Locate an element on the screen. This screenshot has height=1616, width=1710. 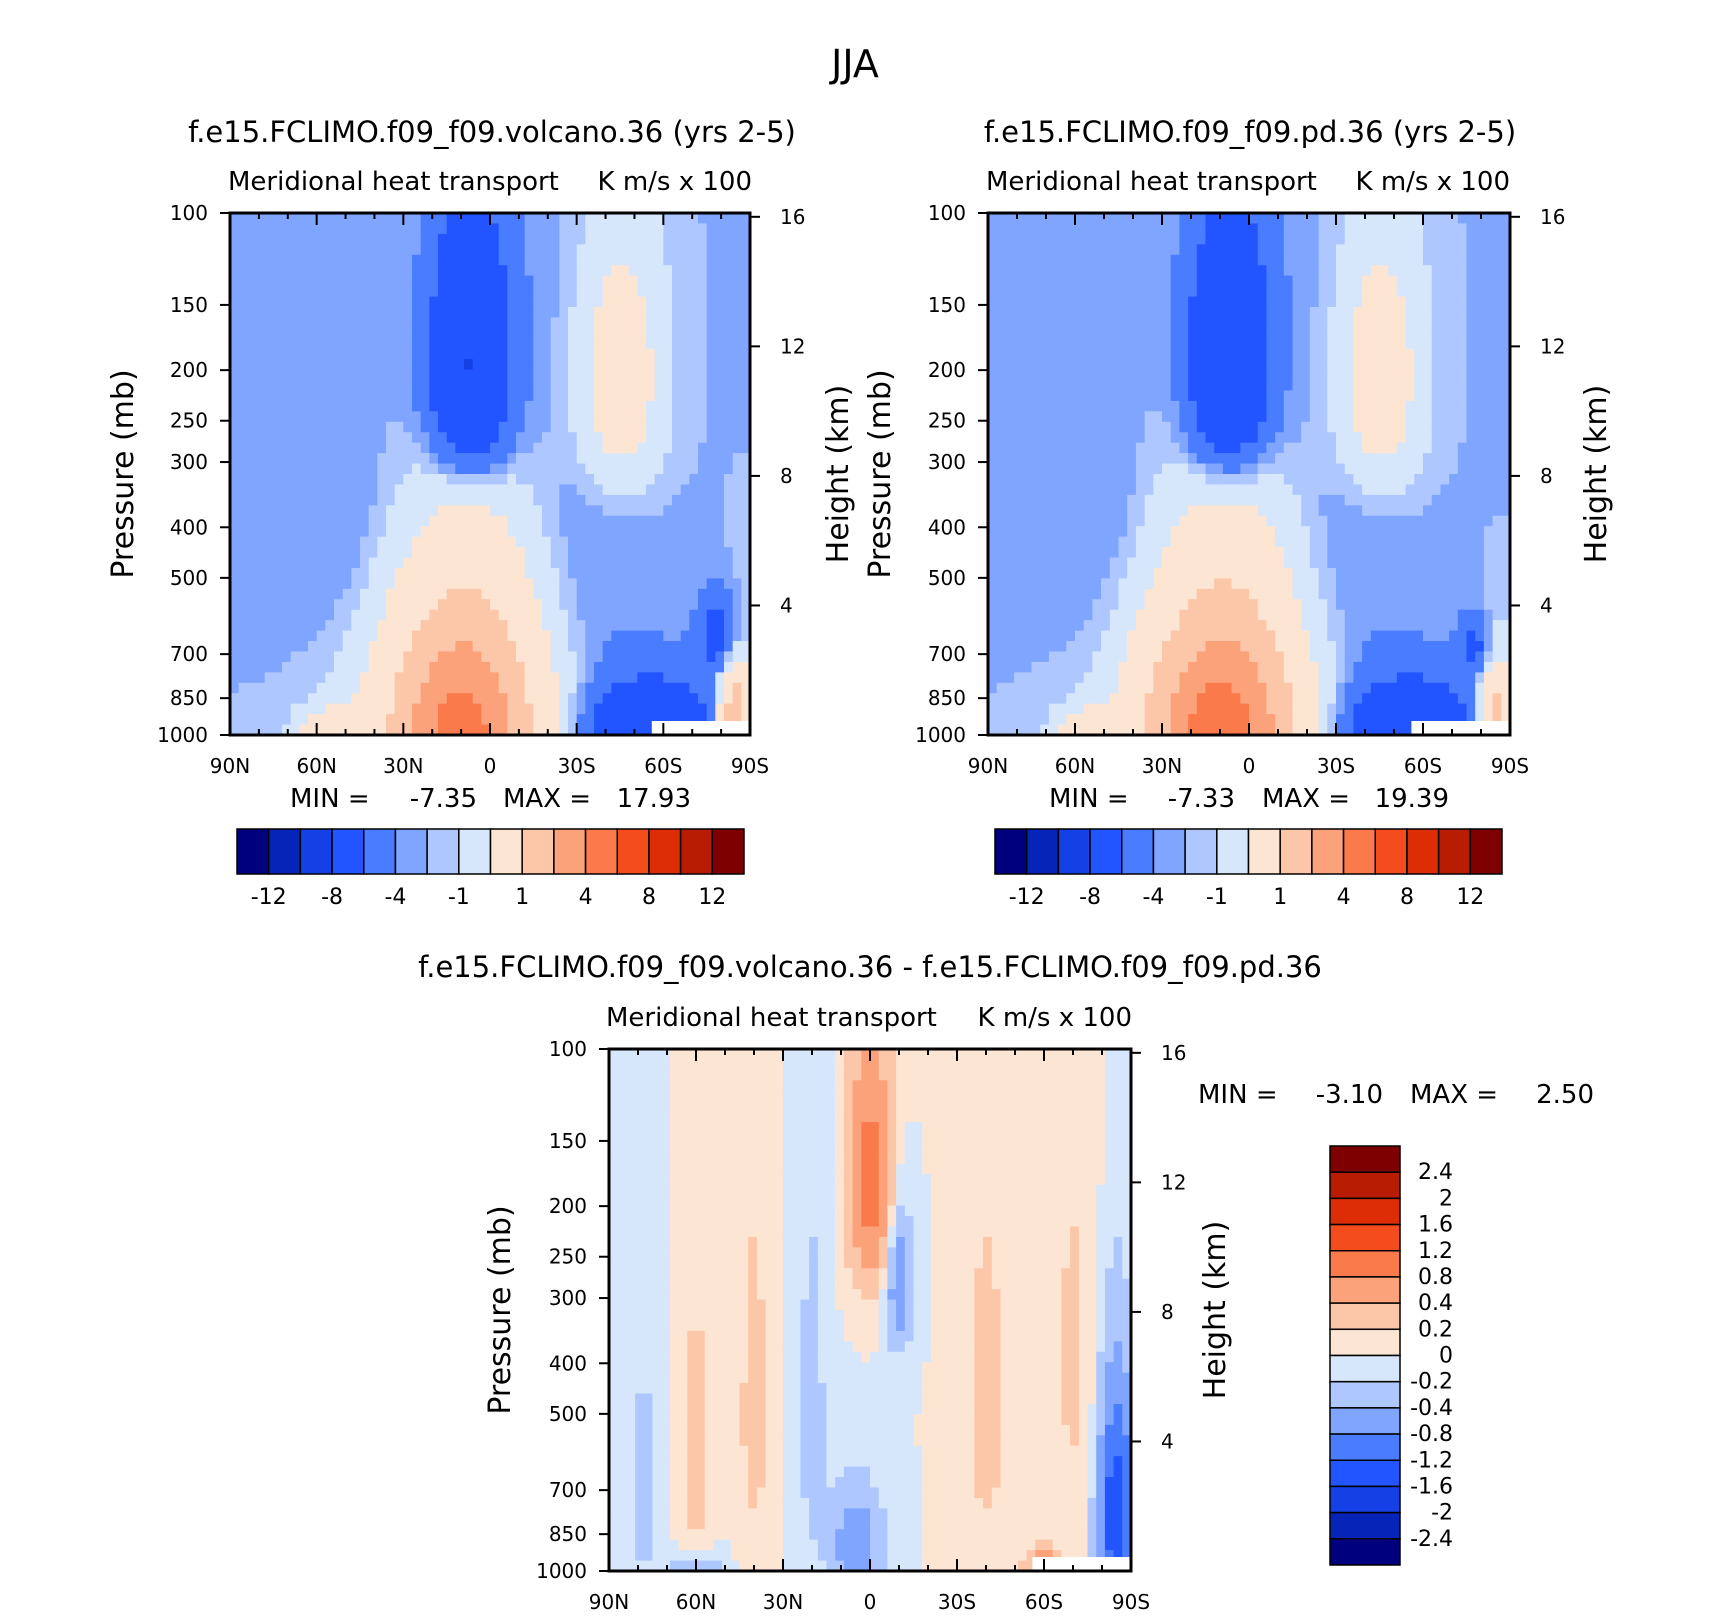
pressure-tick-label: 500 is located at coordinates (189, 578).